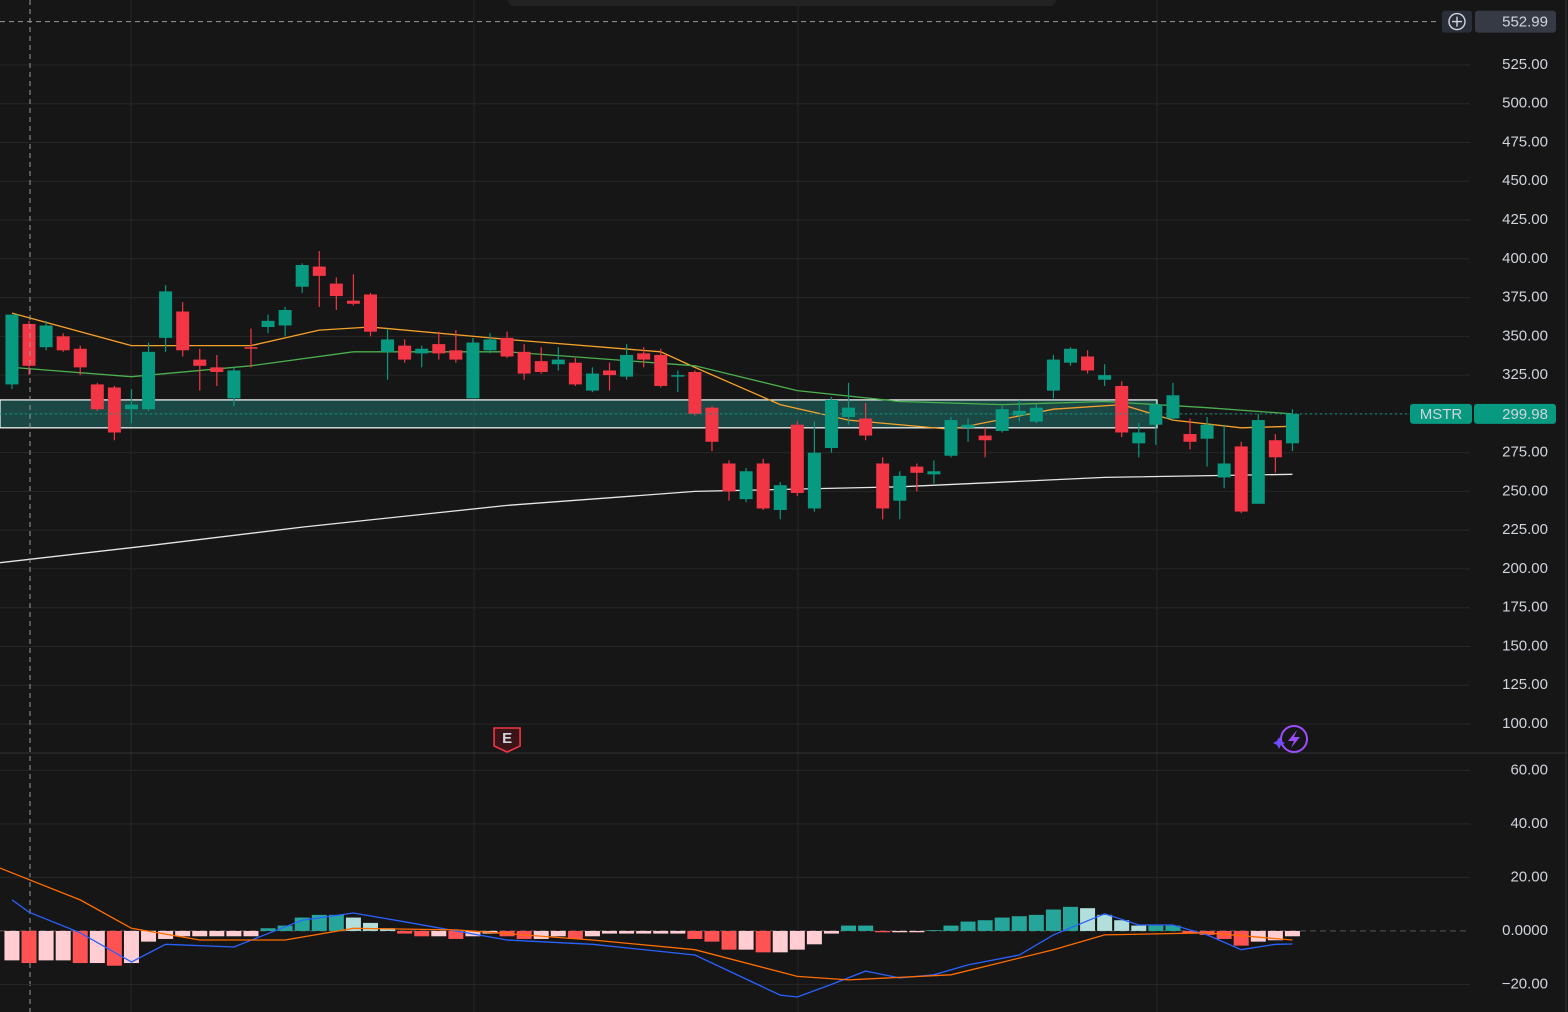  Describe the element at coordinates (782, 3) in the screenshot. I see `top-toolbar` at that location.